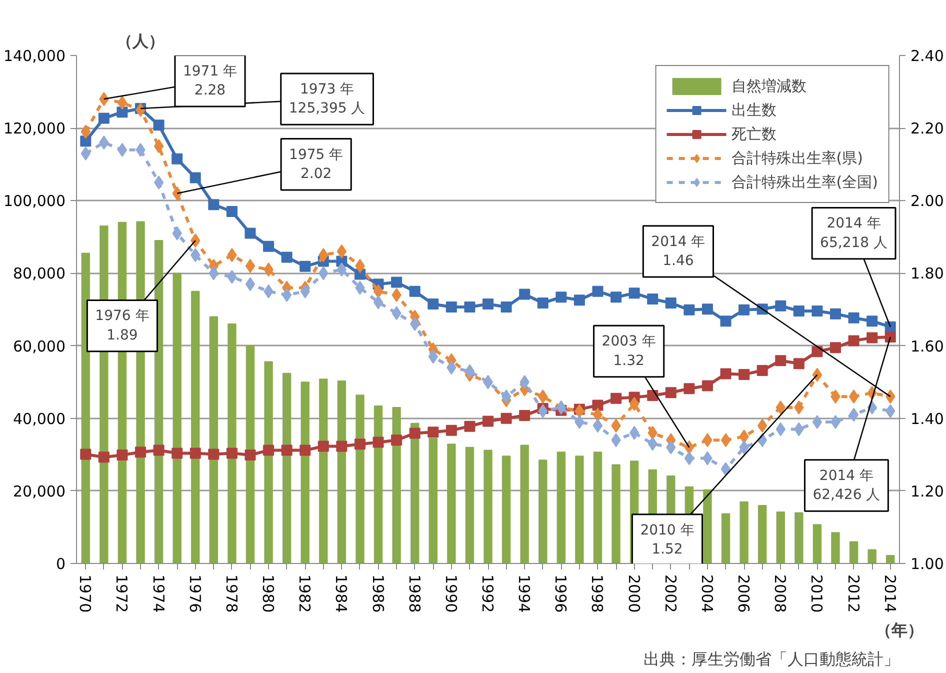  I want to click on x-tick-label: 2004, so click(707, 593).